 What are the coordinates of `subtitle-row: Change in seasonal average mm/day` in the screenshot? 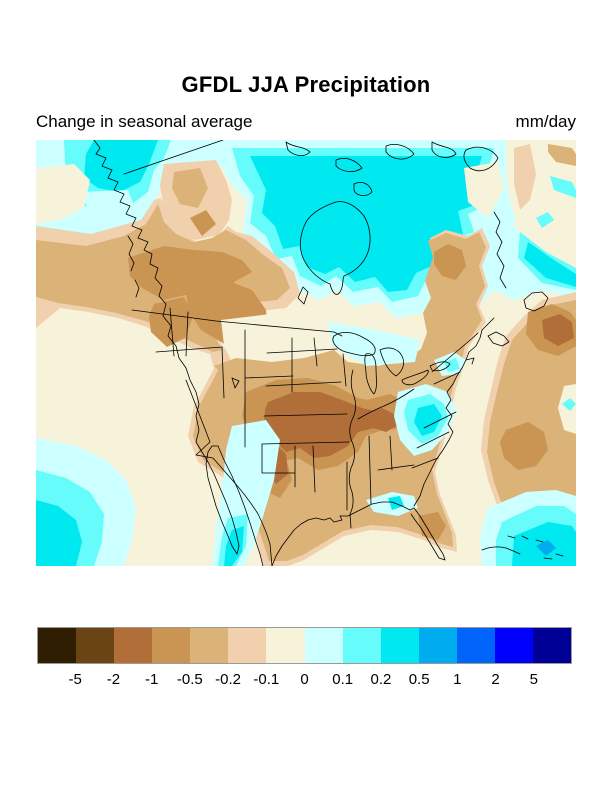 It's located at (306, 123).